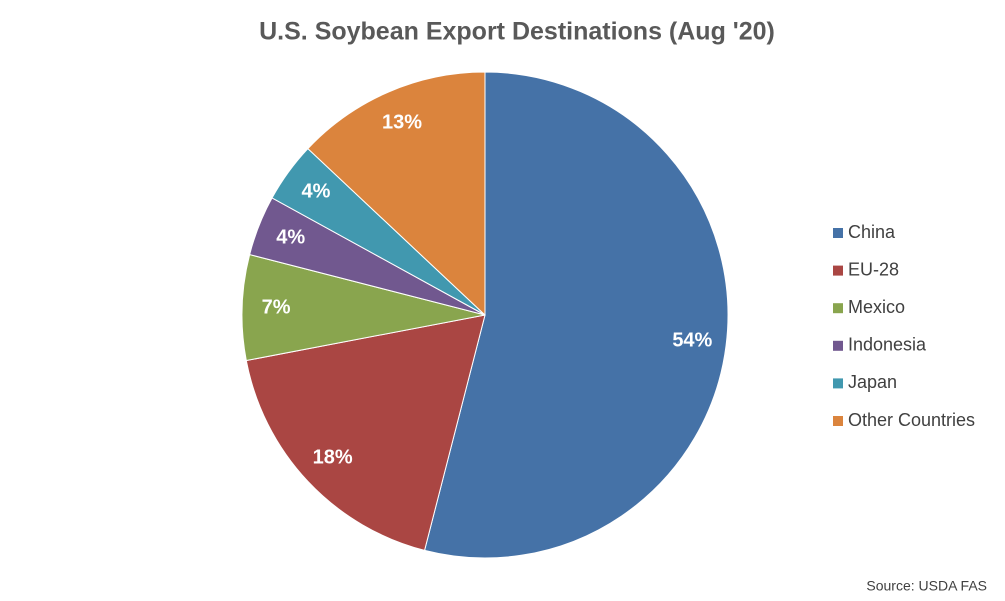  Describe the element at coordinates (873, 269) in the screenshot. I see `legend-label: EU-28` at that location.